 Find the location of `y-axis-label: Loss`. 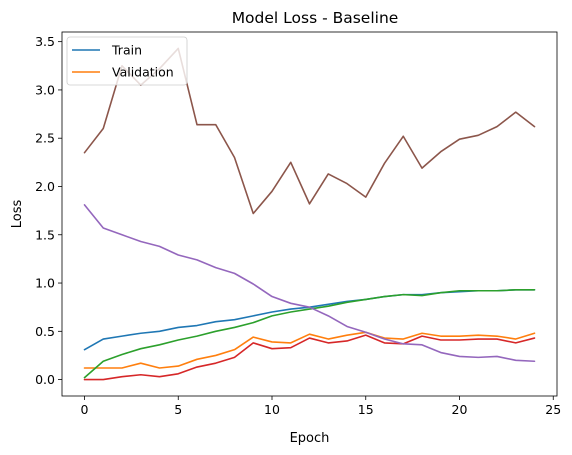

y-axis-label: Loss is located at coordinates (17, 214).